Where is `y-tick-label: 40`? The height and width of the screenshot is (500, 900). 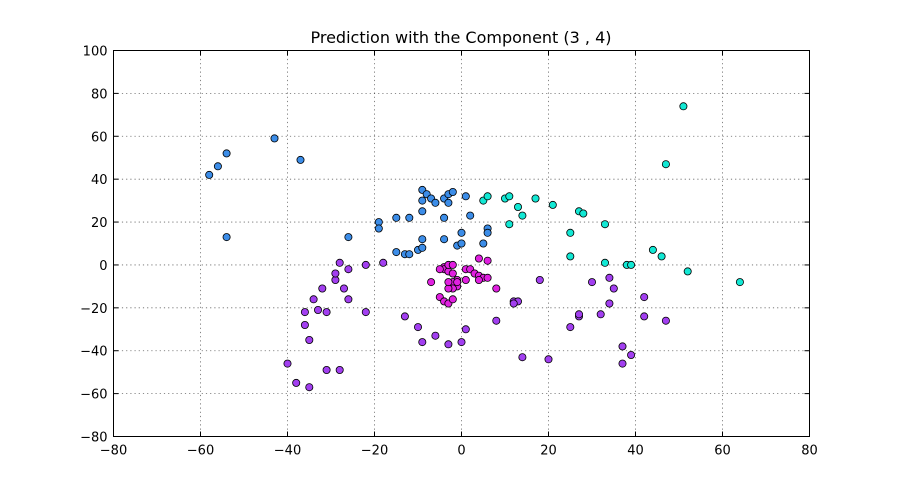 y-tick-label: 40 is located at coordinates (99, 180).